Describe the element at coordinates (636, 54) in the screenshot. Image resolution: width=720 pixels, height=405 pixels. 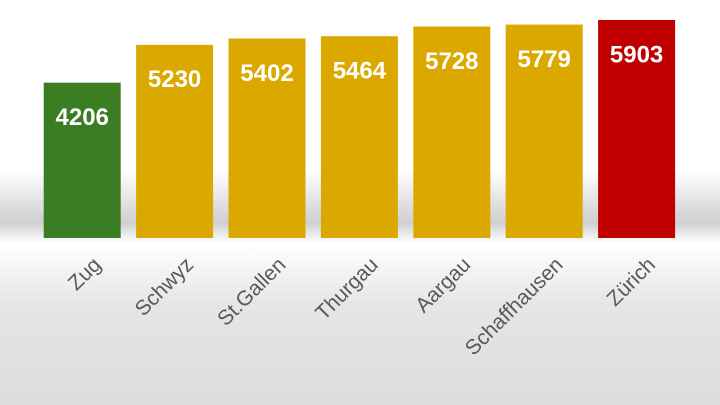
I see `value-label: 5903` at that location.